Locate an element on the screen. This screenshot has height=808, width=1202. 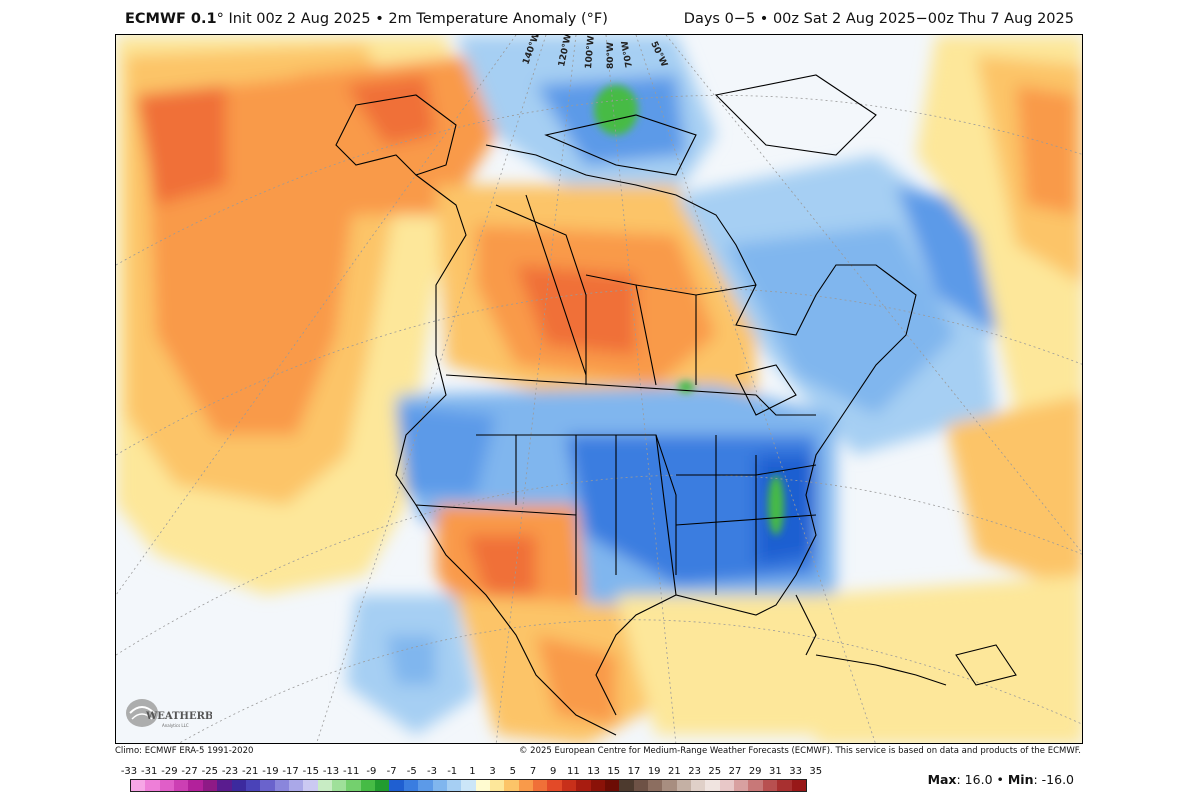
colorbar-tick-label: 21 is located at coordinates (674, 771).